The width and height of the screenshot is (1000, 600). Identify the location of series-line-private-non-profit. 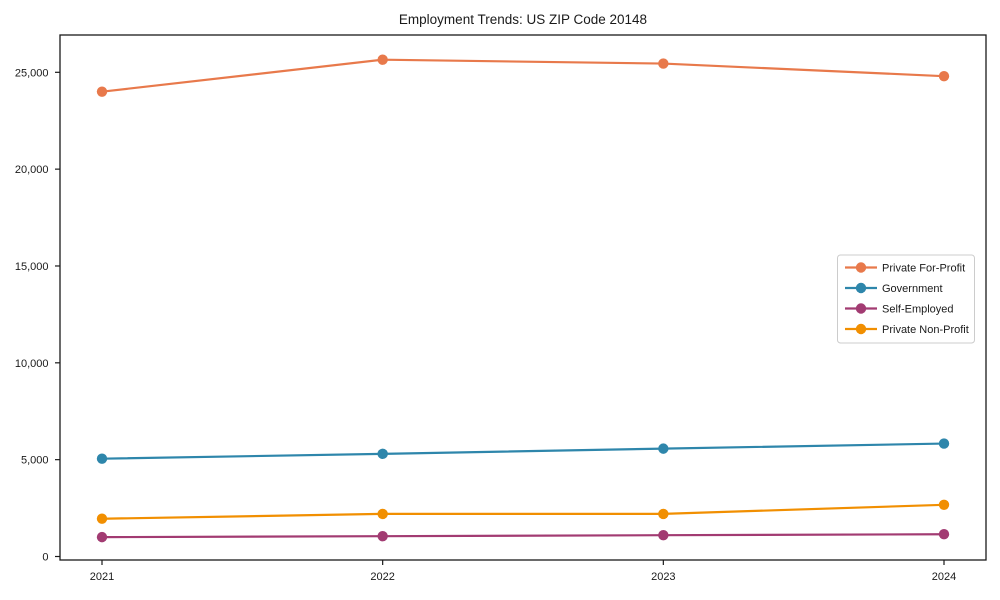
(523, 511).